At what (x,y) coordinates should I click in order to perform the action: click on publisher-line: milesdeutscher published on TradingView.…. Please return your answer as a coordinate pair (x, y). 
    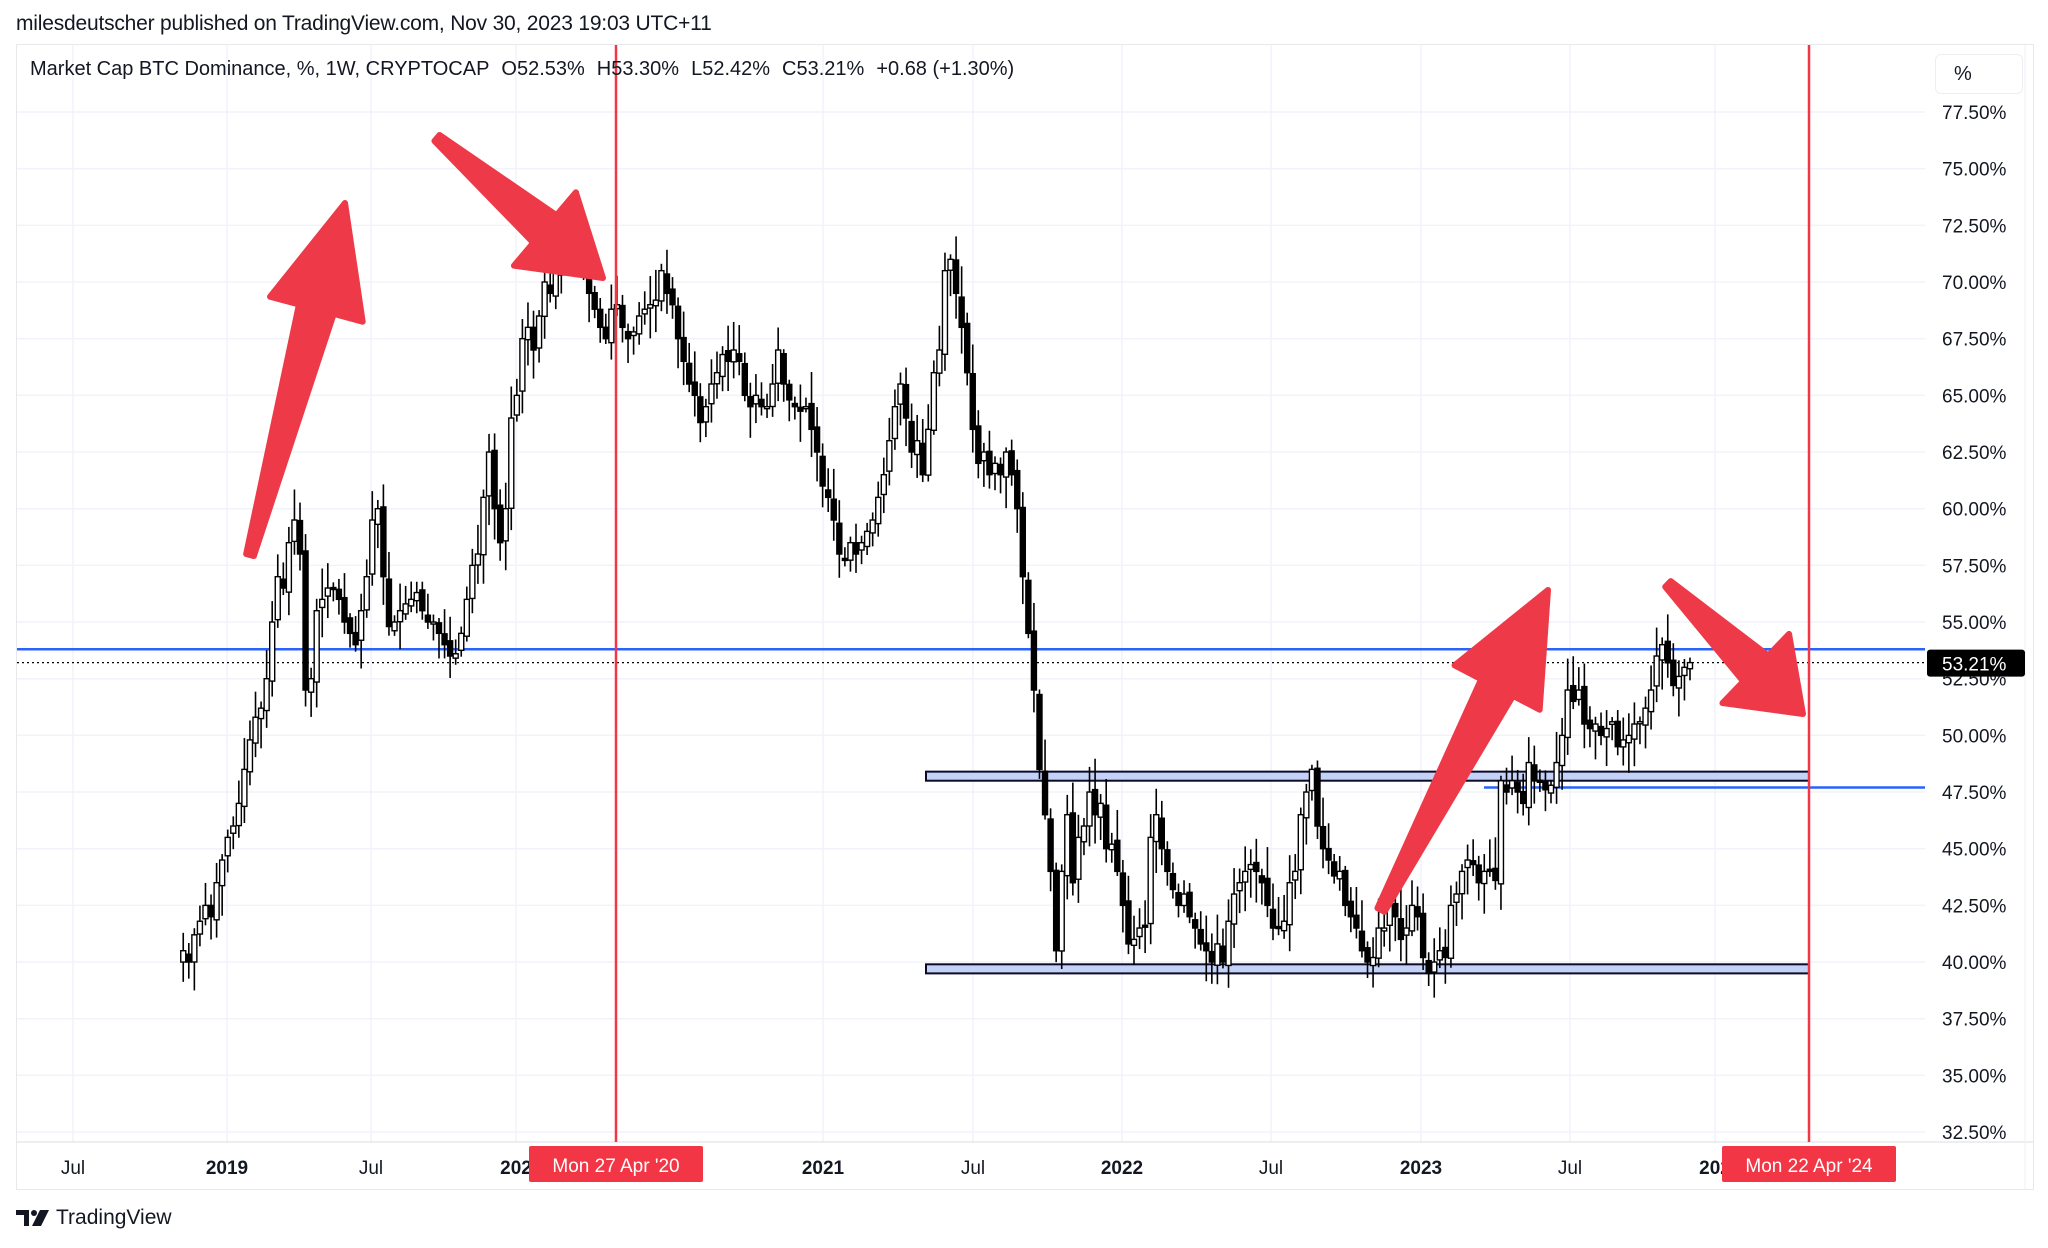
    Looking at the image, I should click on (364, 23).